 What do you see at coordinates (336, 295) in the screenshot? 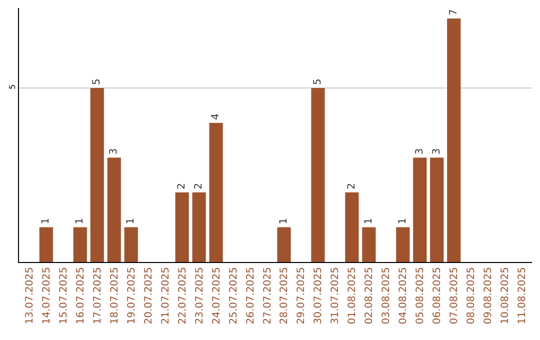
I see `x-tick-label: 31.07.2025` at bounding box center [336, 295].